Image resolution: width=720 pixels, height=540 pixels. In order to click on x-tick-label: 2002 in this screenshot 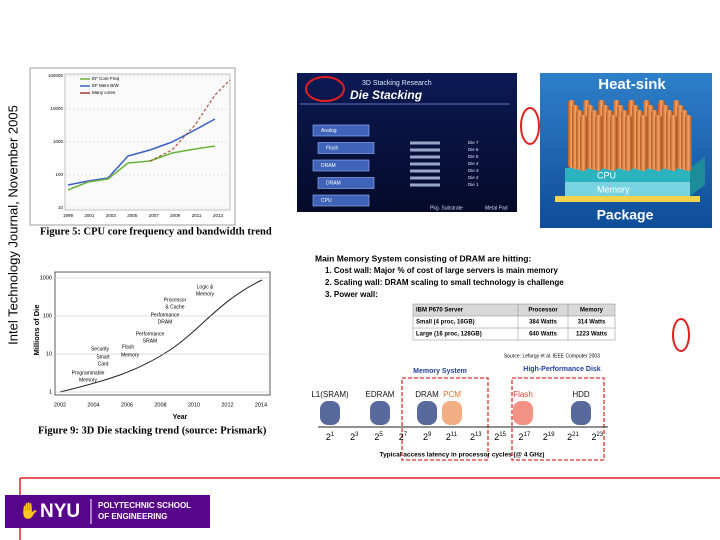, I will do `click(60, 405)`.